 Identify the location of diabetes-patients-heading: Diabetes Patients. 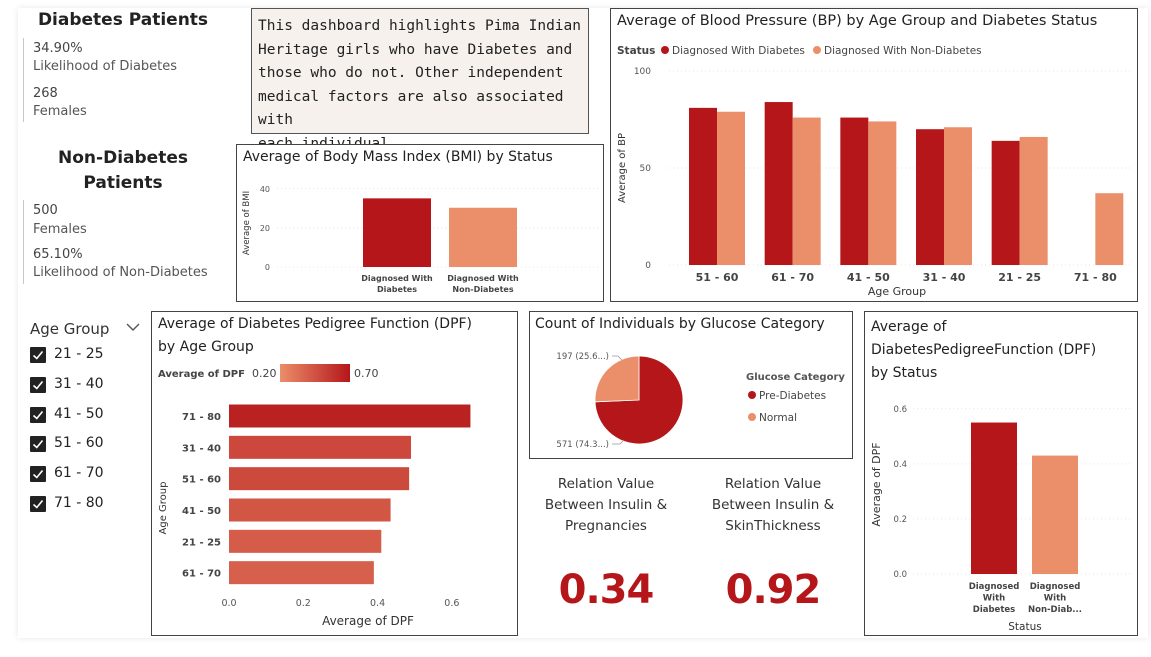
(123, 20).